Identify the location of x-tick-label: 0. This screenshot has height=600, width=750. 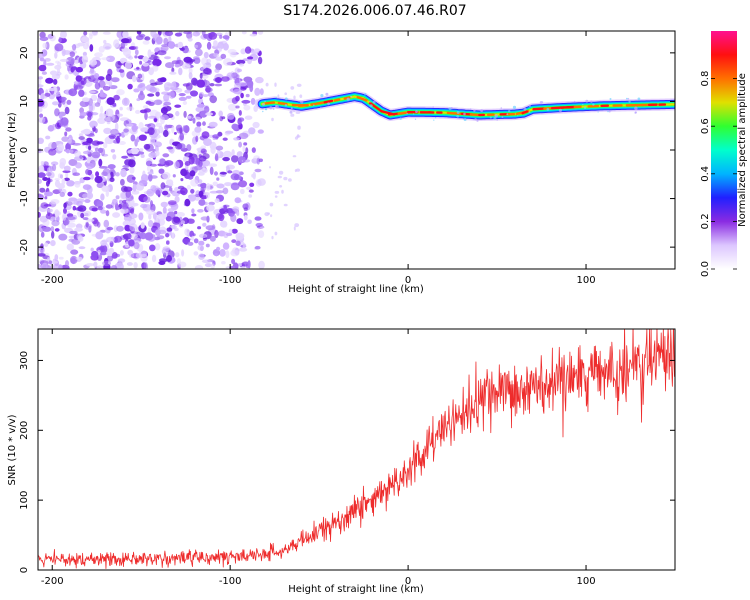
(408, 581).